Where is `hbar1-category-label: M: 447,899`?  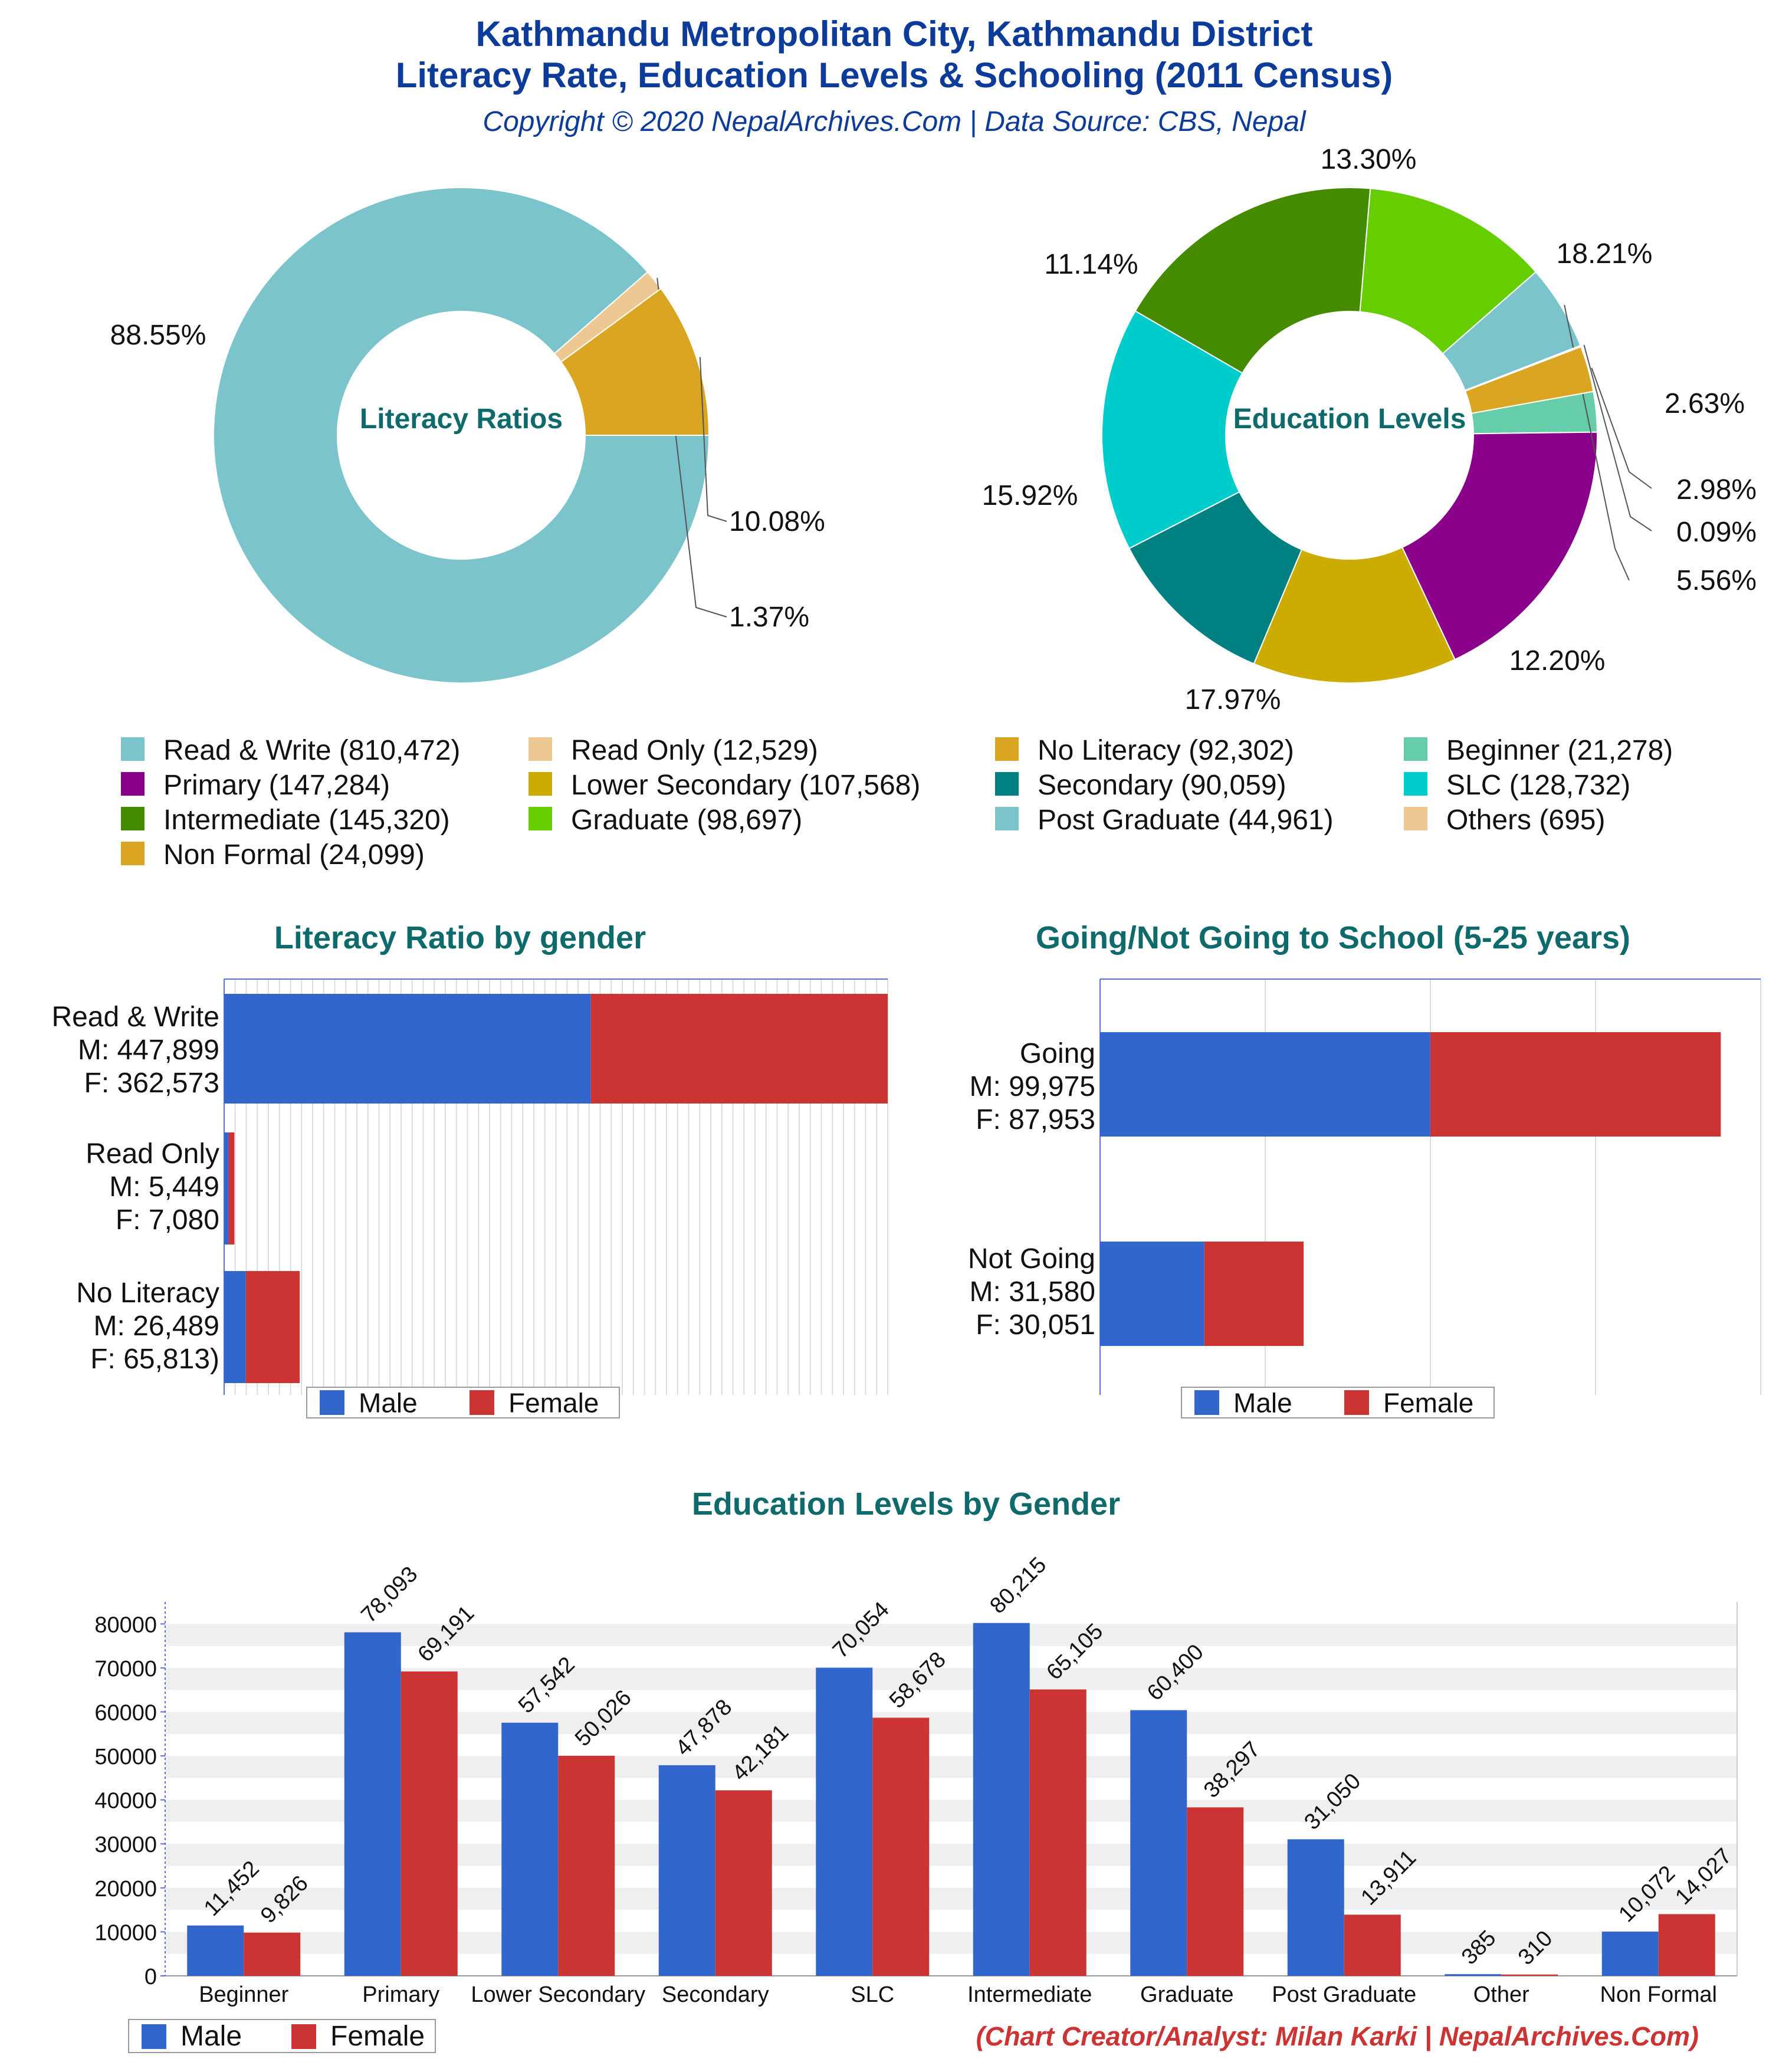 hbar1-category-label: M: 447,899 is located at coordinates (148, 1050).